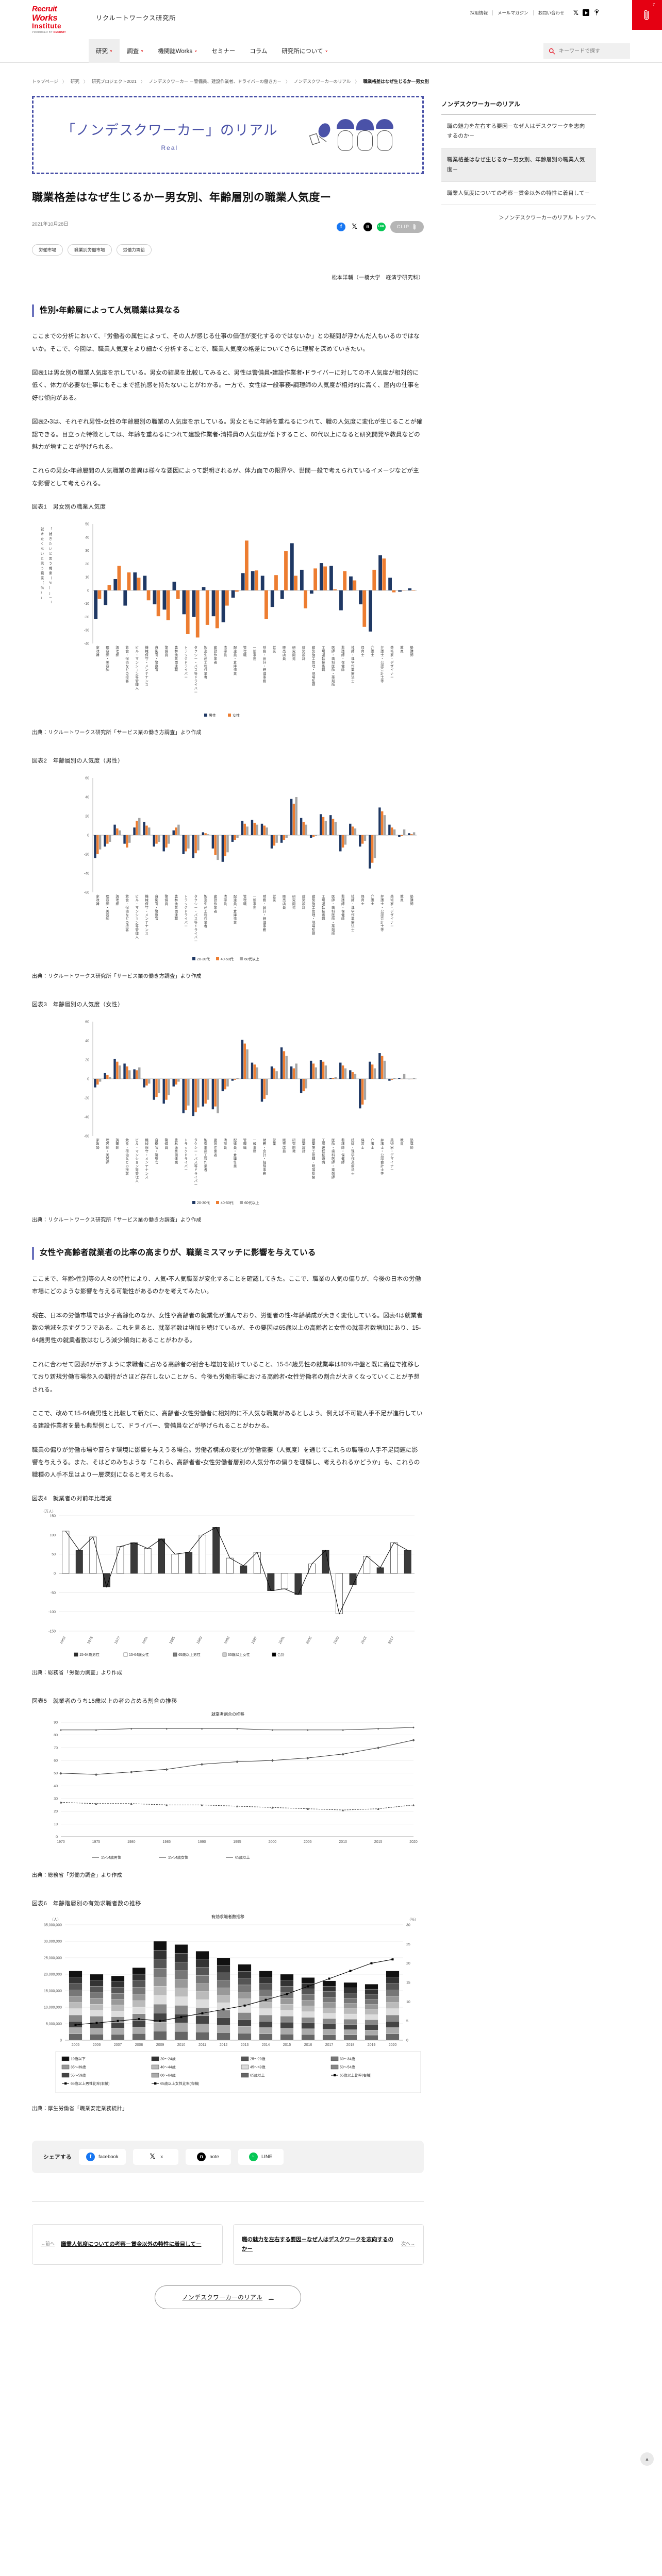 The height and width of the screenshot is (2576, 662). Describe the element at coordinates (147, 1177) in the screenshot. I see `svg-text: ス` at that location.